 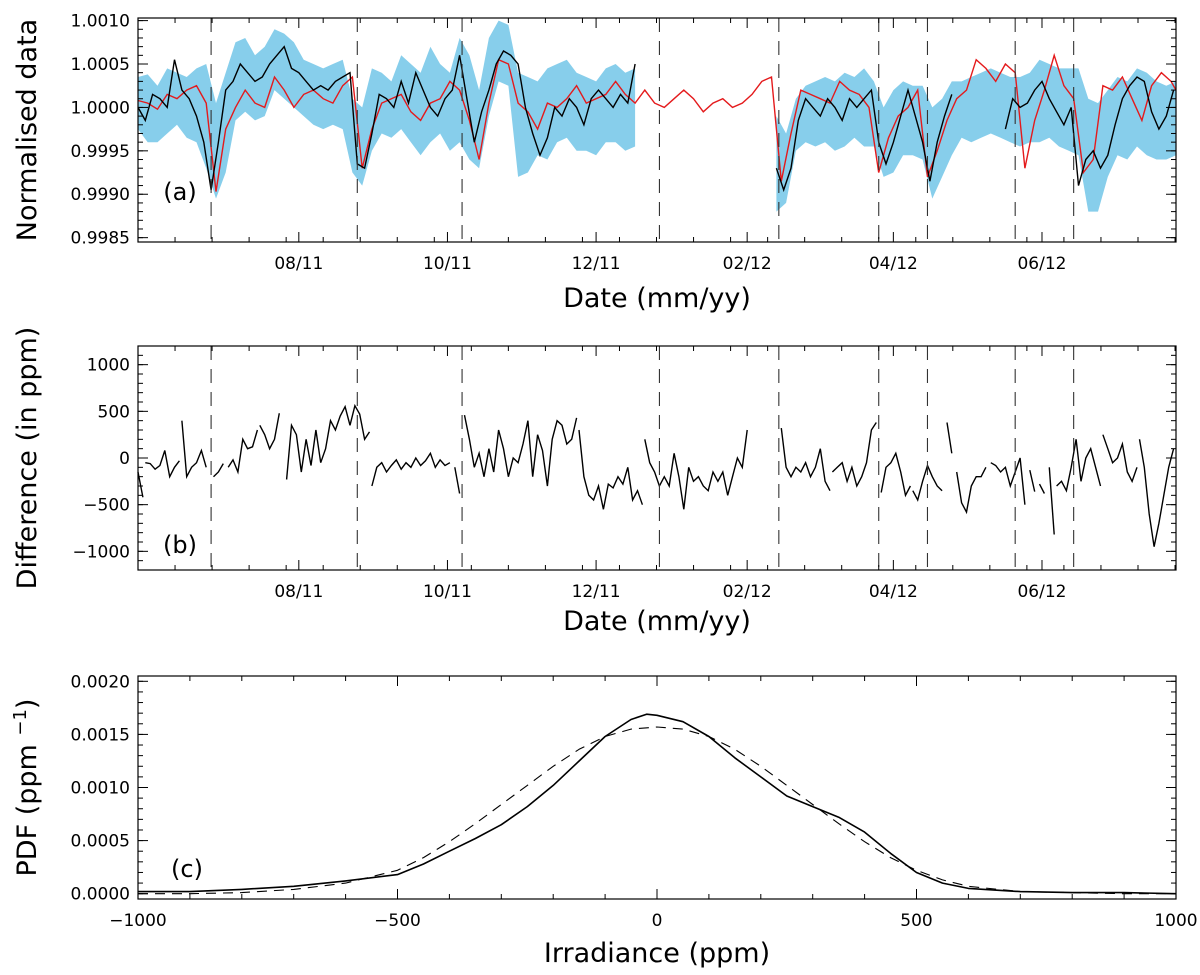 What do you see at coordinates (100, 195) in the screenshot?
I see `y-tick-label: 0.9990` at bounding box center [100, 195].